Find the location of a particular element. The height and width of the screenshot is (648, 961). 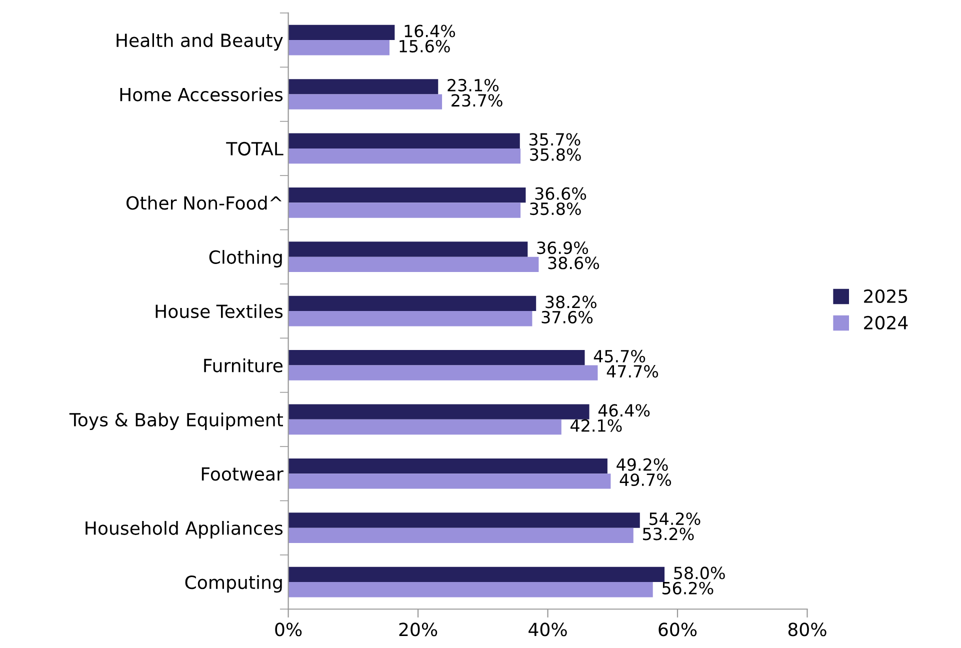

data-label: 58.0% is located at coordinates (699, 573).